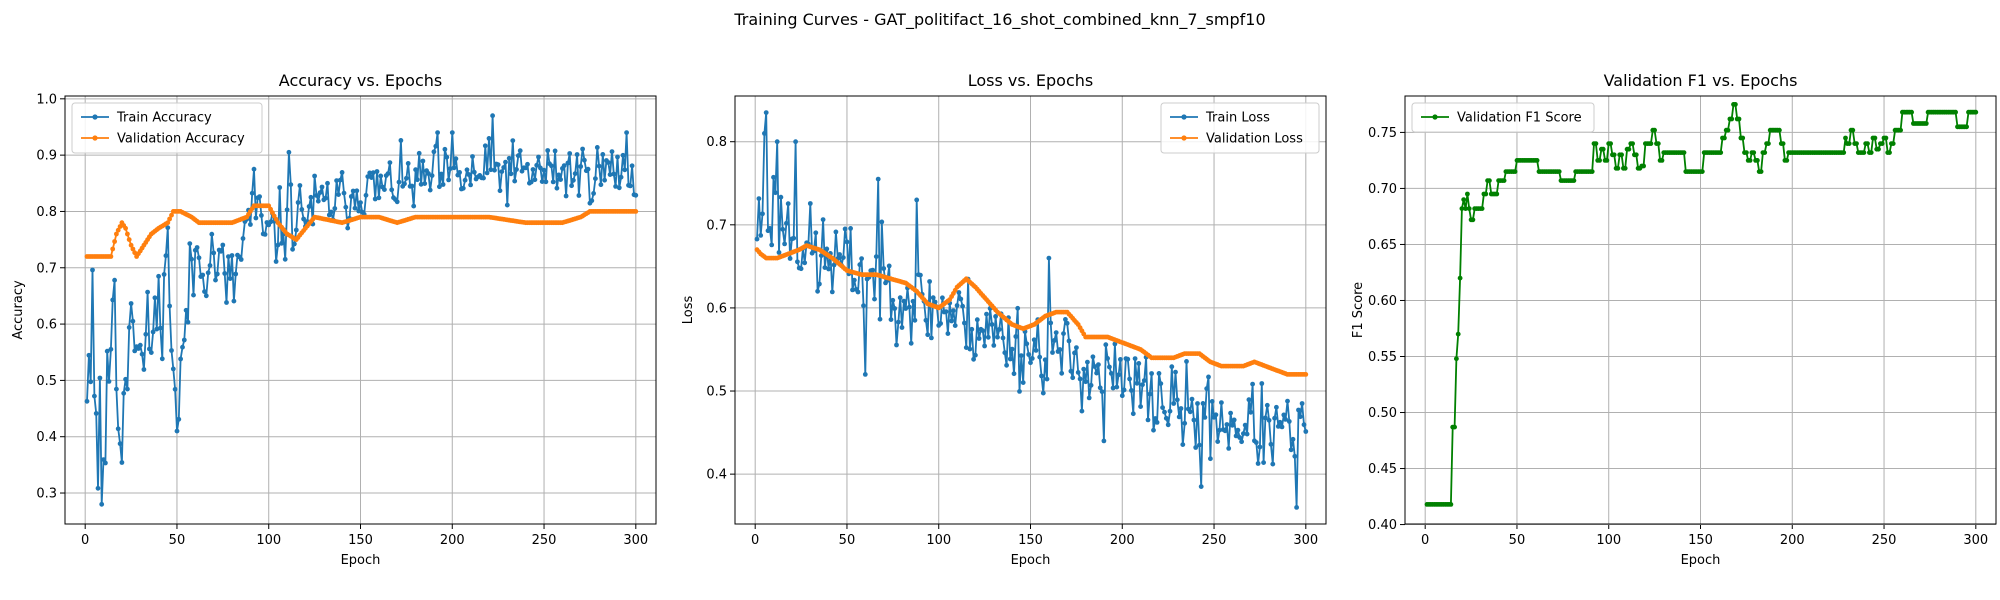 The width and height of the screenshot is (2000, 600). Describe the element at coordinates (1030, 80) in the screenshot. I see `loss-title: Loss vs. Epochs` at that location.